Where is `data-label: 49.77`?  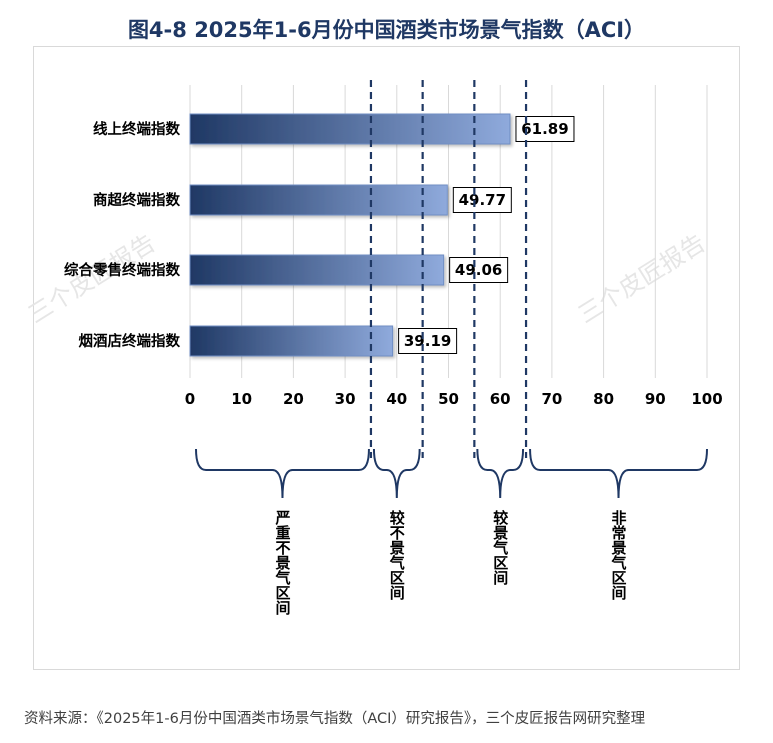 data-label: 49.77 is located at coordinates (482, 200).